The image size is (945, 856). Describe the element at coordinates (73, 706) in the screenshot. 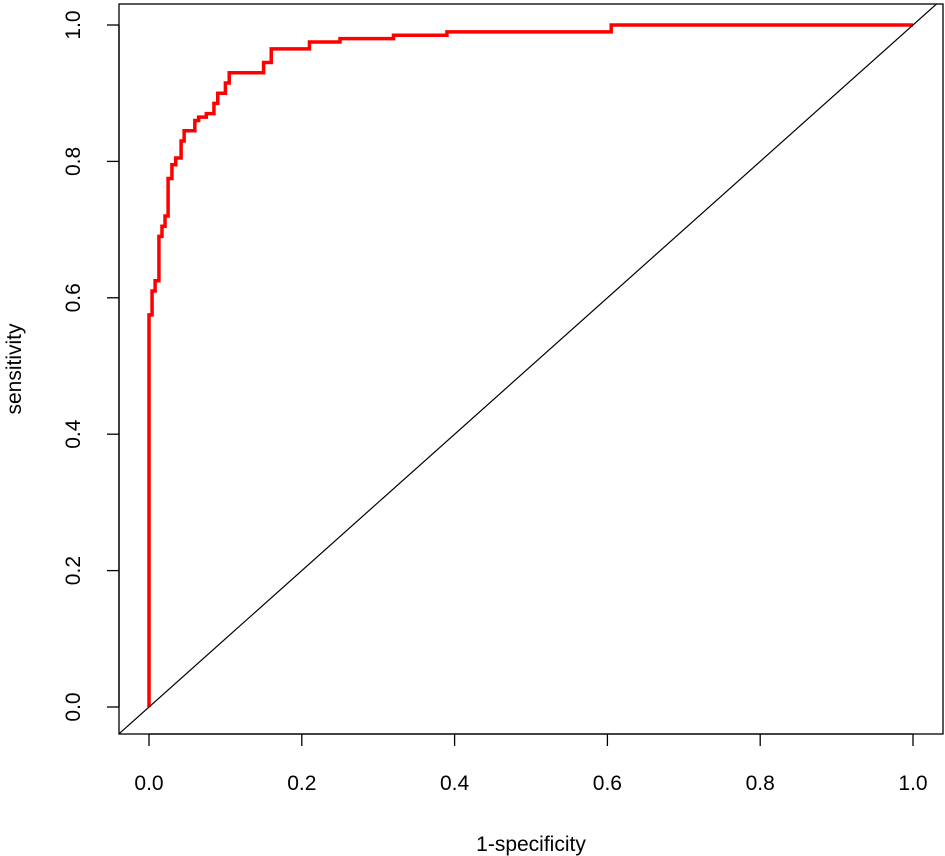

I see `y-tick-label: 0.0` at that location.